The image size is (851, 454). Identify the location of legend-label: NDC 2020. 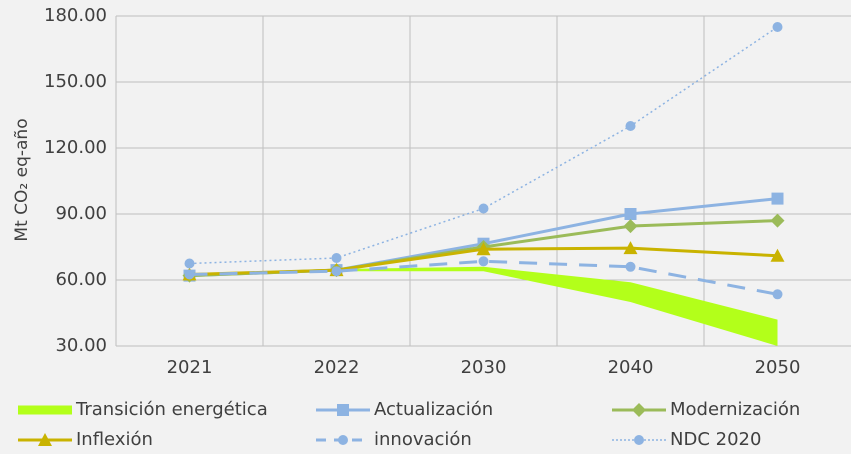
(715, 439).